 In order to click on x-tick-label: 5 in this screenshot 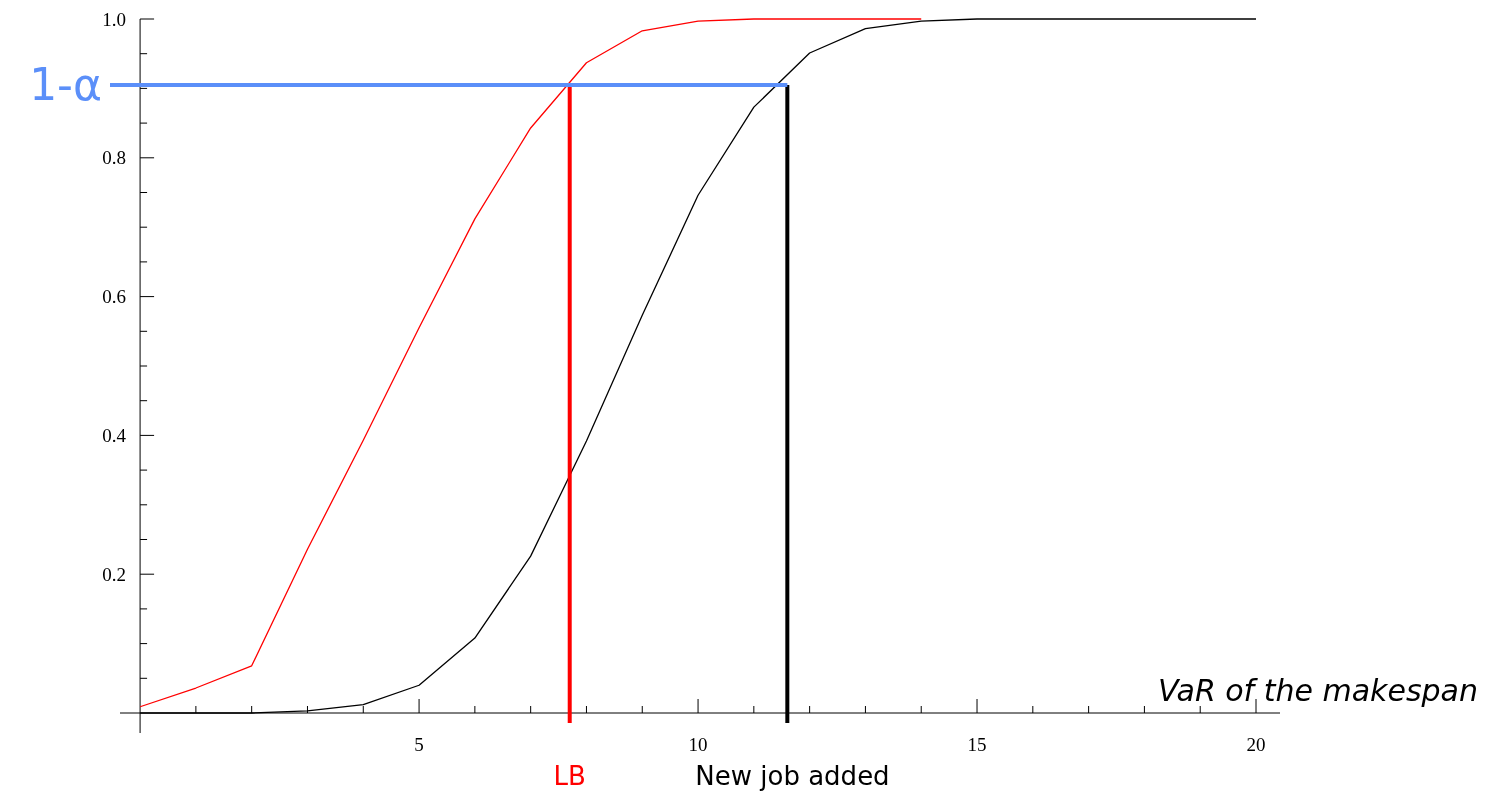, I will do `click(419, 744)`.